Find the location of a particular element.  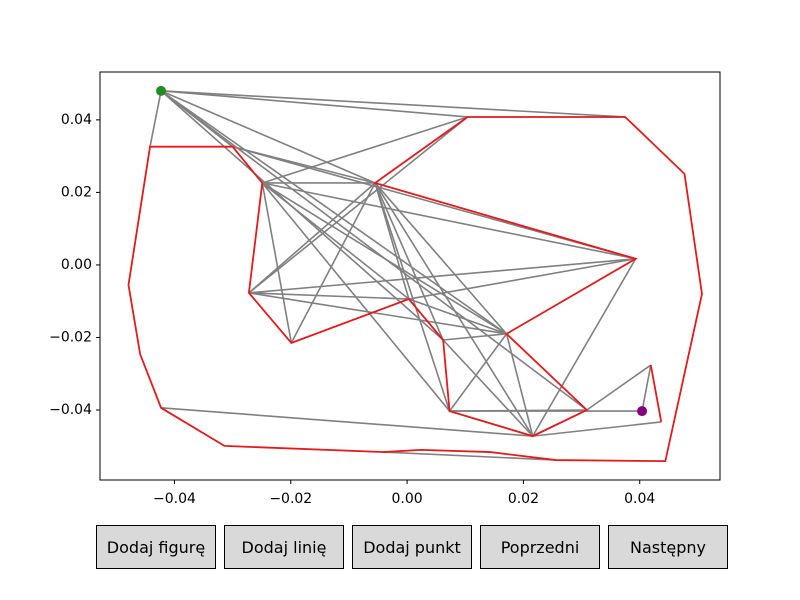

y-tick-label: 0.02 is located at coordinates (76, 192).